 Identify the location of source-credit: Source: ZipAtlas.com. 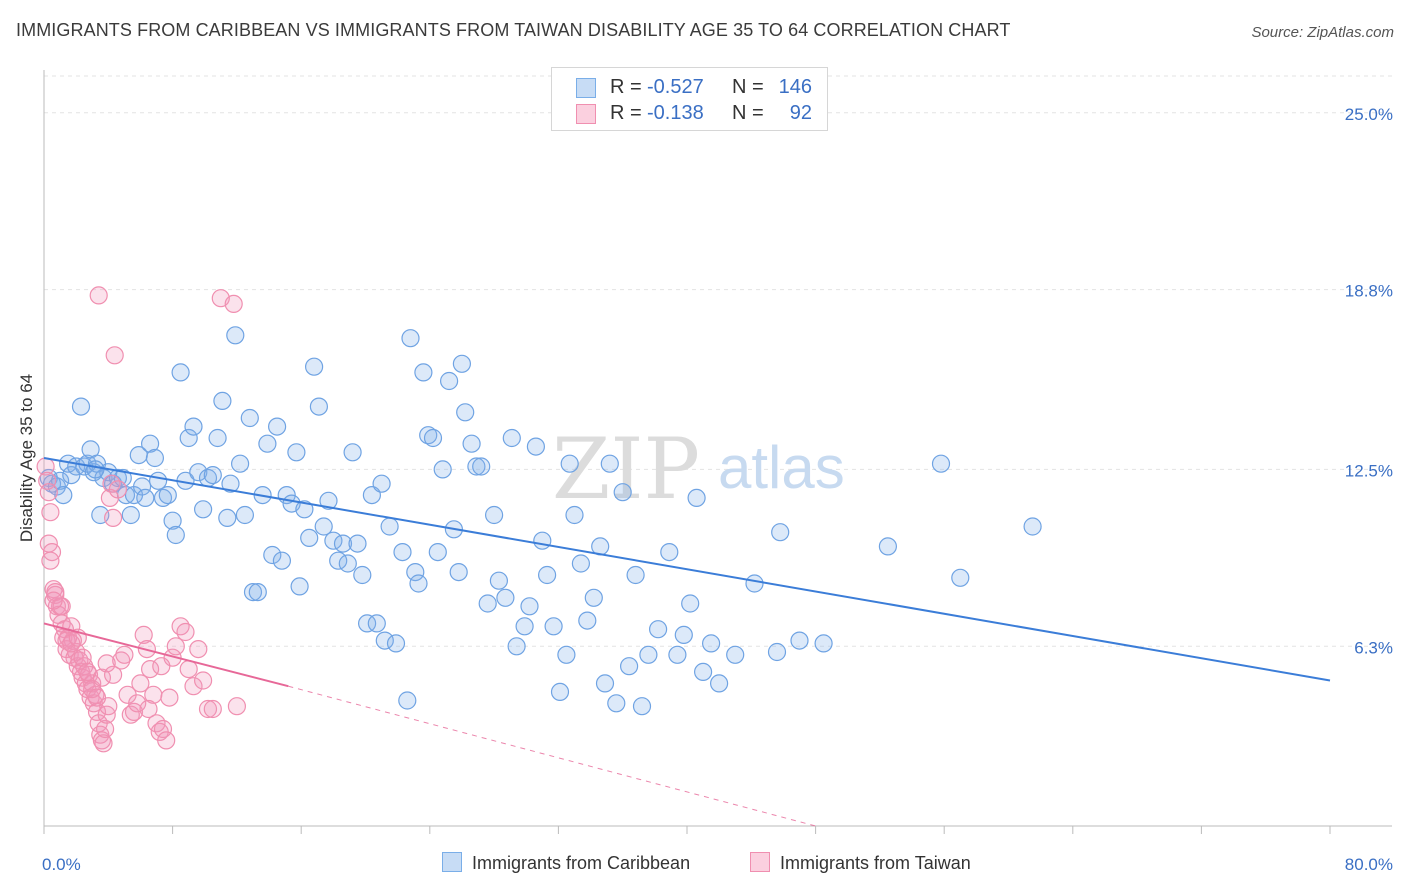
(1322, 32).